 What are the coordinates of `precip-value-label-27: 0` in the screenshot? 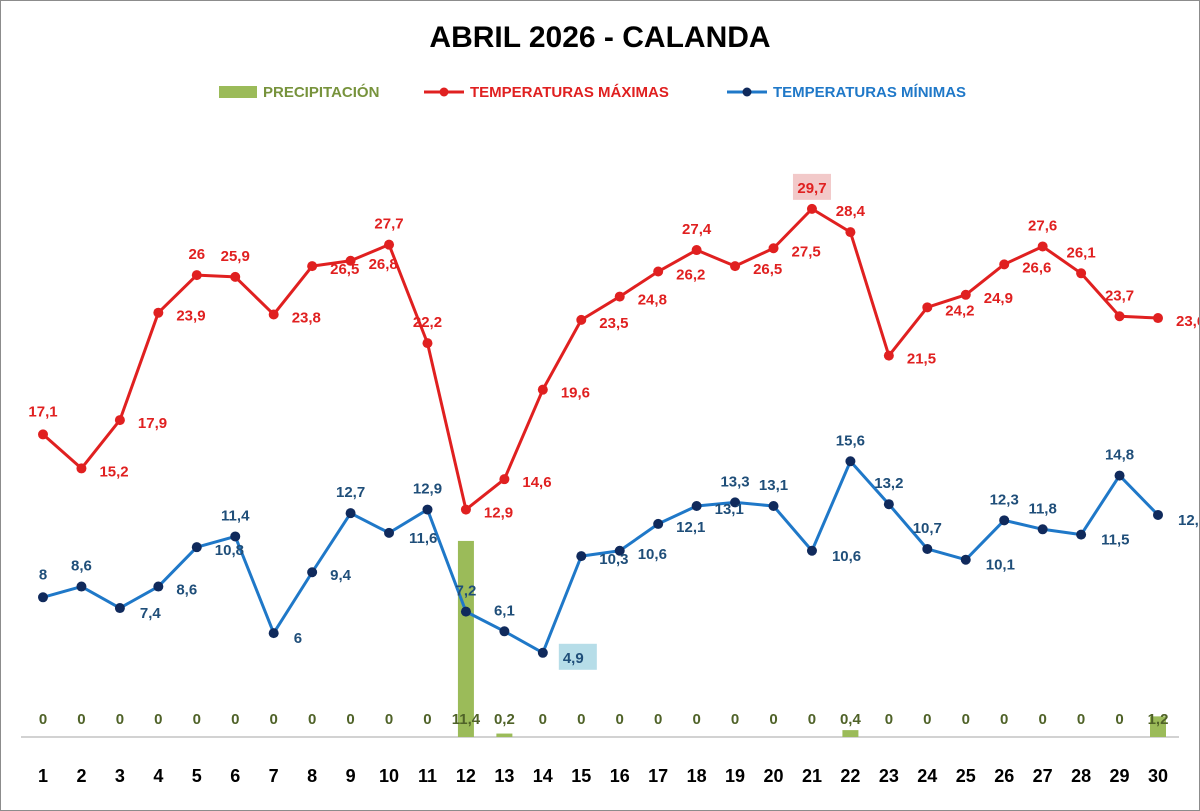 It's located at (1042, 719).